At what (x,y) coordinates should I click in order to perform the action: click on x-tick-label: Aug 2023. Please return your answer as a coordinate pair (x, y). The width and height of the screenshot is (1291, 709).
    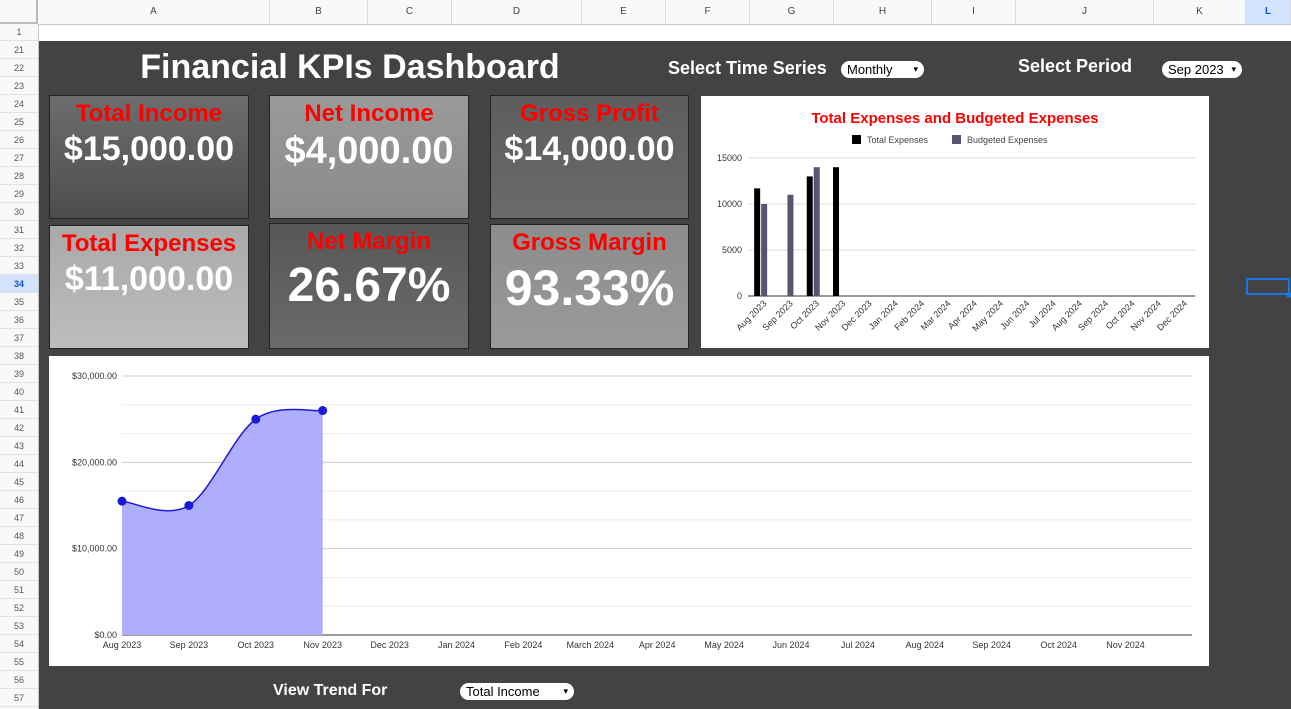
    Looking at the image, I should click on (122, 645).